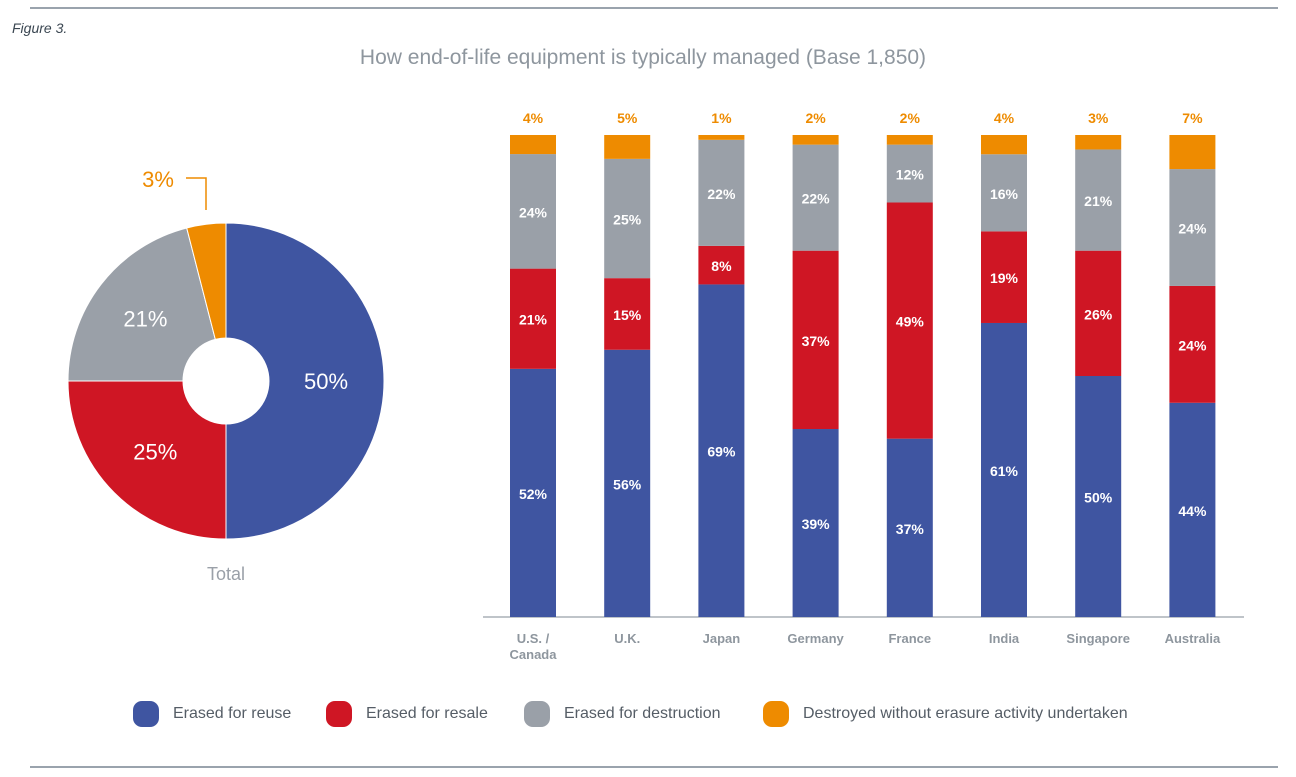  Describe the element at coordinates (627, 118) in the screenshot. I see `bar-top-label: 5%` at that location.